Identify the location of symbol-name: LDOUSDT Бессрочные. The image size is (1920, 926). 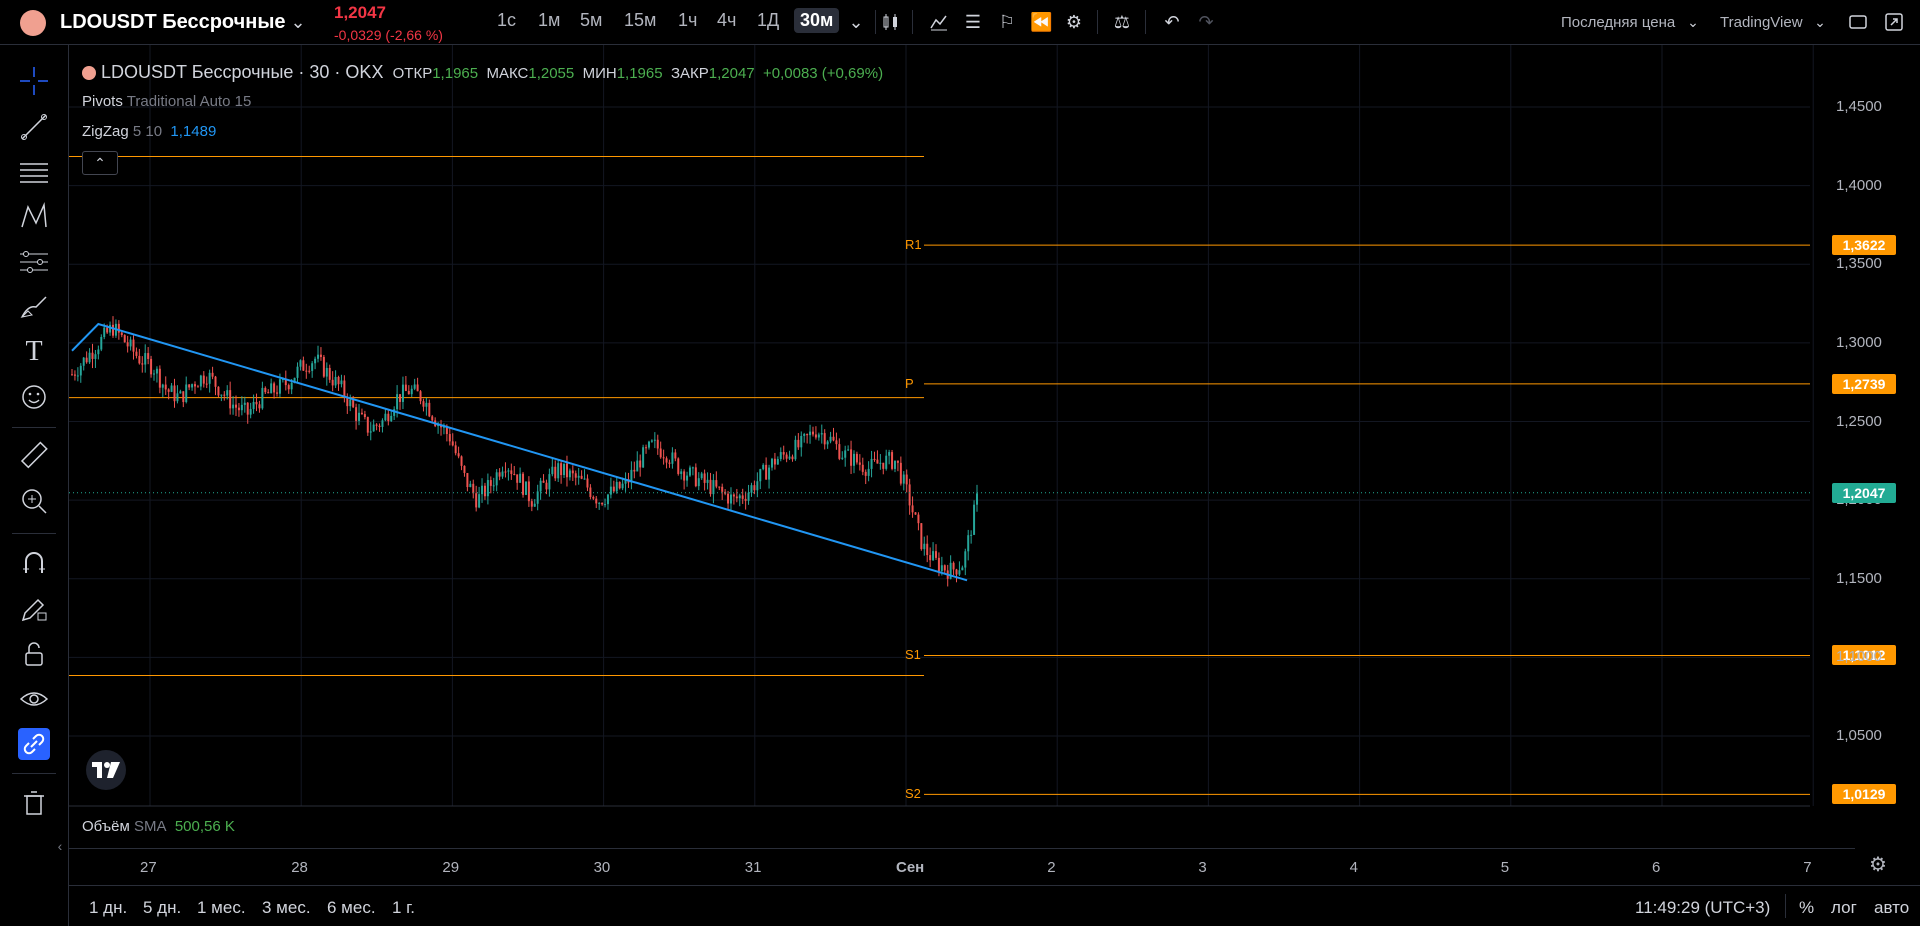
(173, 22).